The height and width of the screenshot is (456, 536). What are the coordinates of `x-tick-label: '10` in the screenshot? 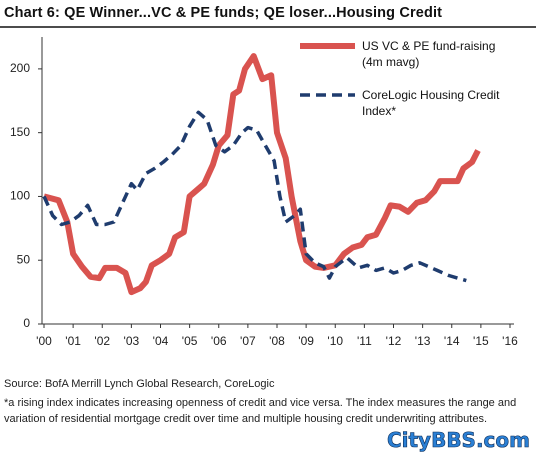 It's located at (335, 341).